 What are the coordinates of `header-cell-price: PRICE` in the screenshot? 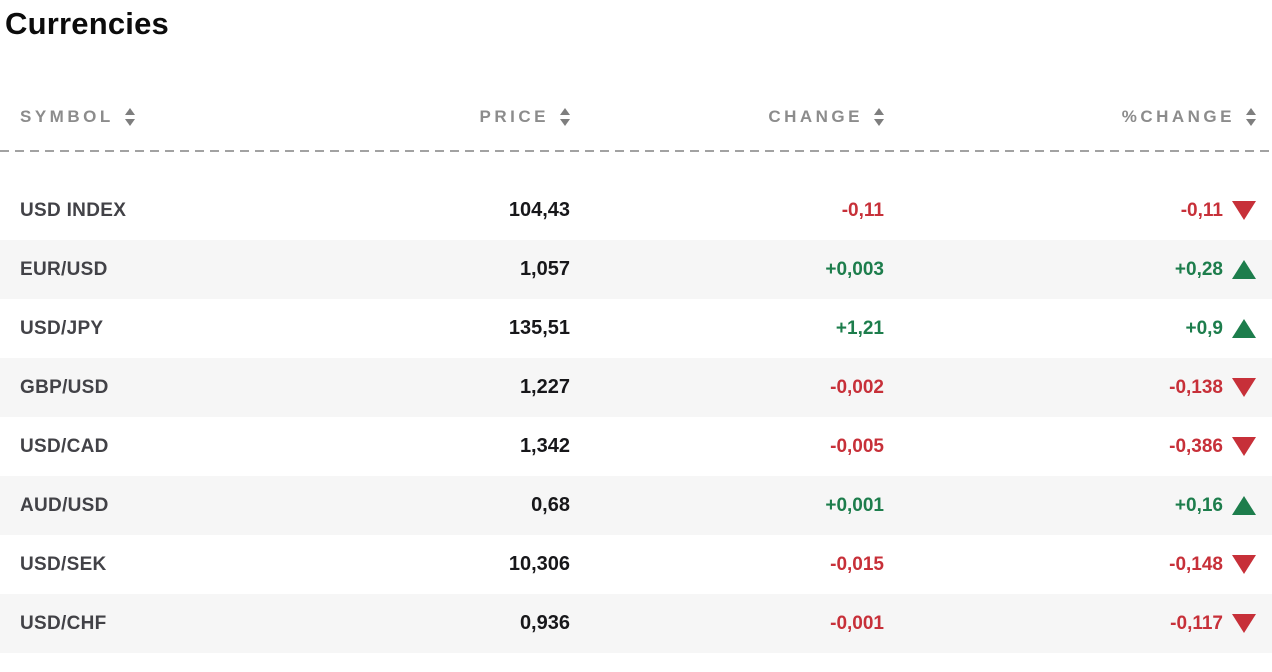 It's located at (435, 117).